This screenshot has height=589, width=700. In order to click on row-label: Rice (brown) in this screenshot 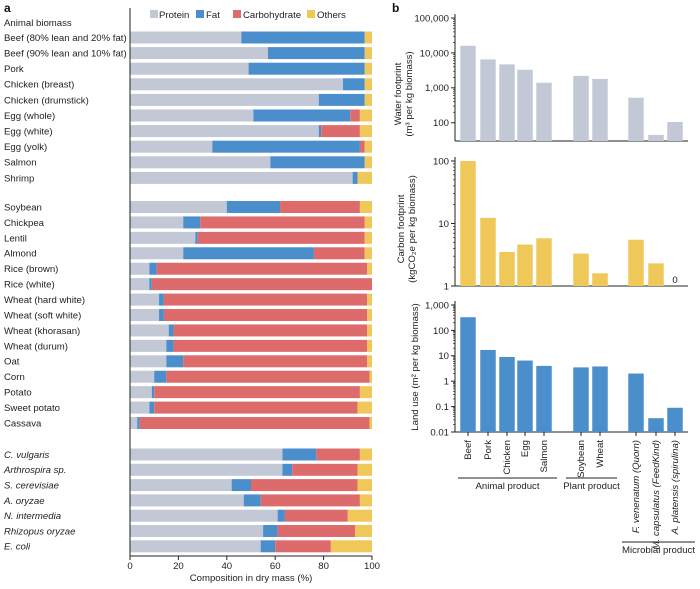, I will do `click(31, 269)`.